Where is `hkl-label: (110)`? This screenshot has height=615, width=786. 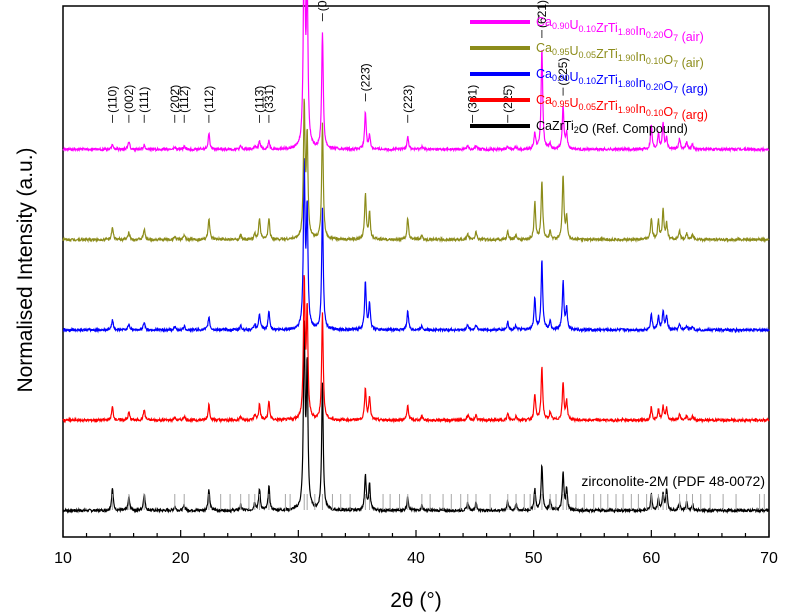 hkl-label: (110) is located at coordinates (112, 99).